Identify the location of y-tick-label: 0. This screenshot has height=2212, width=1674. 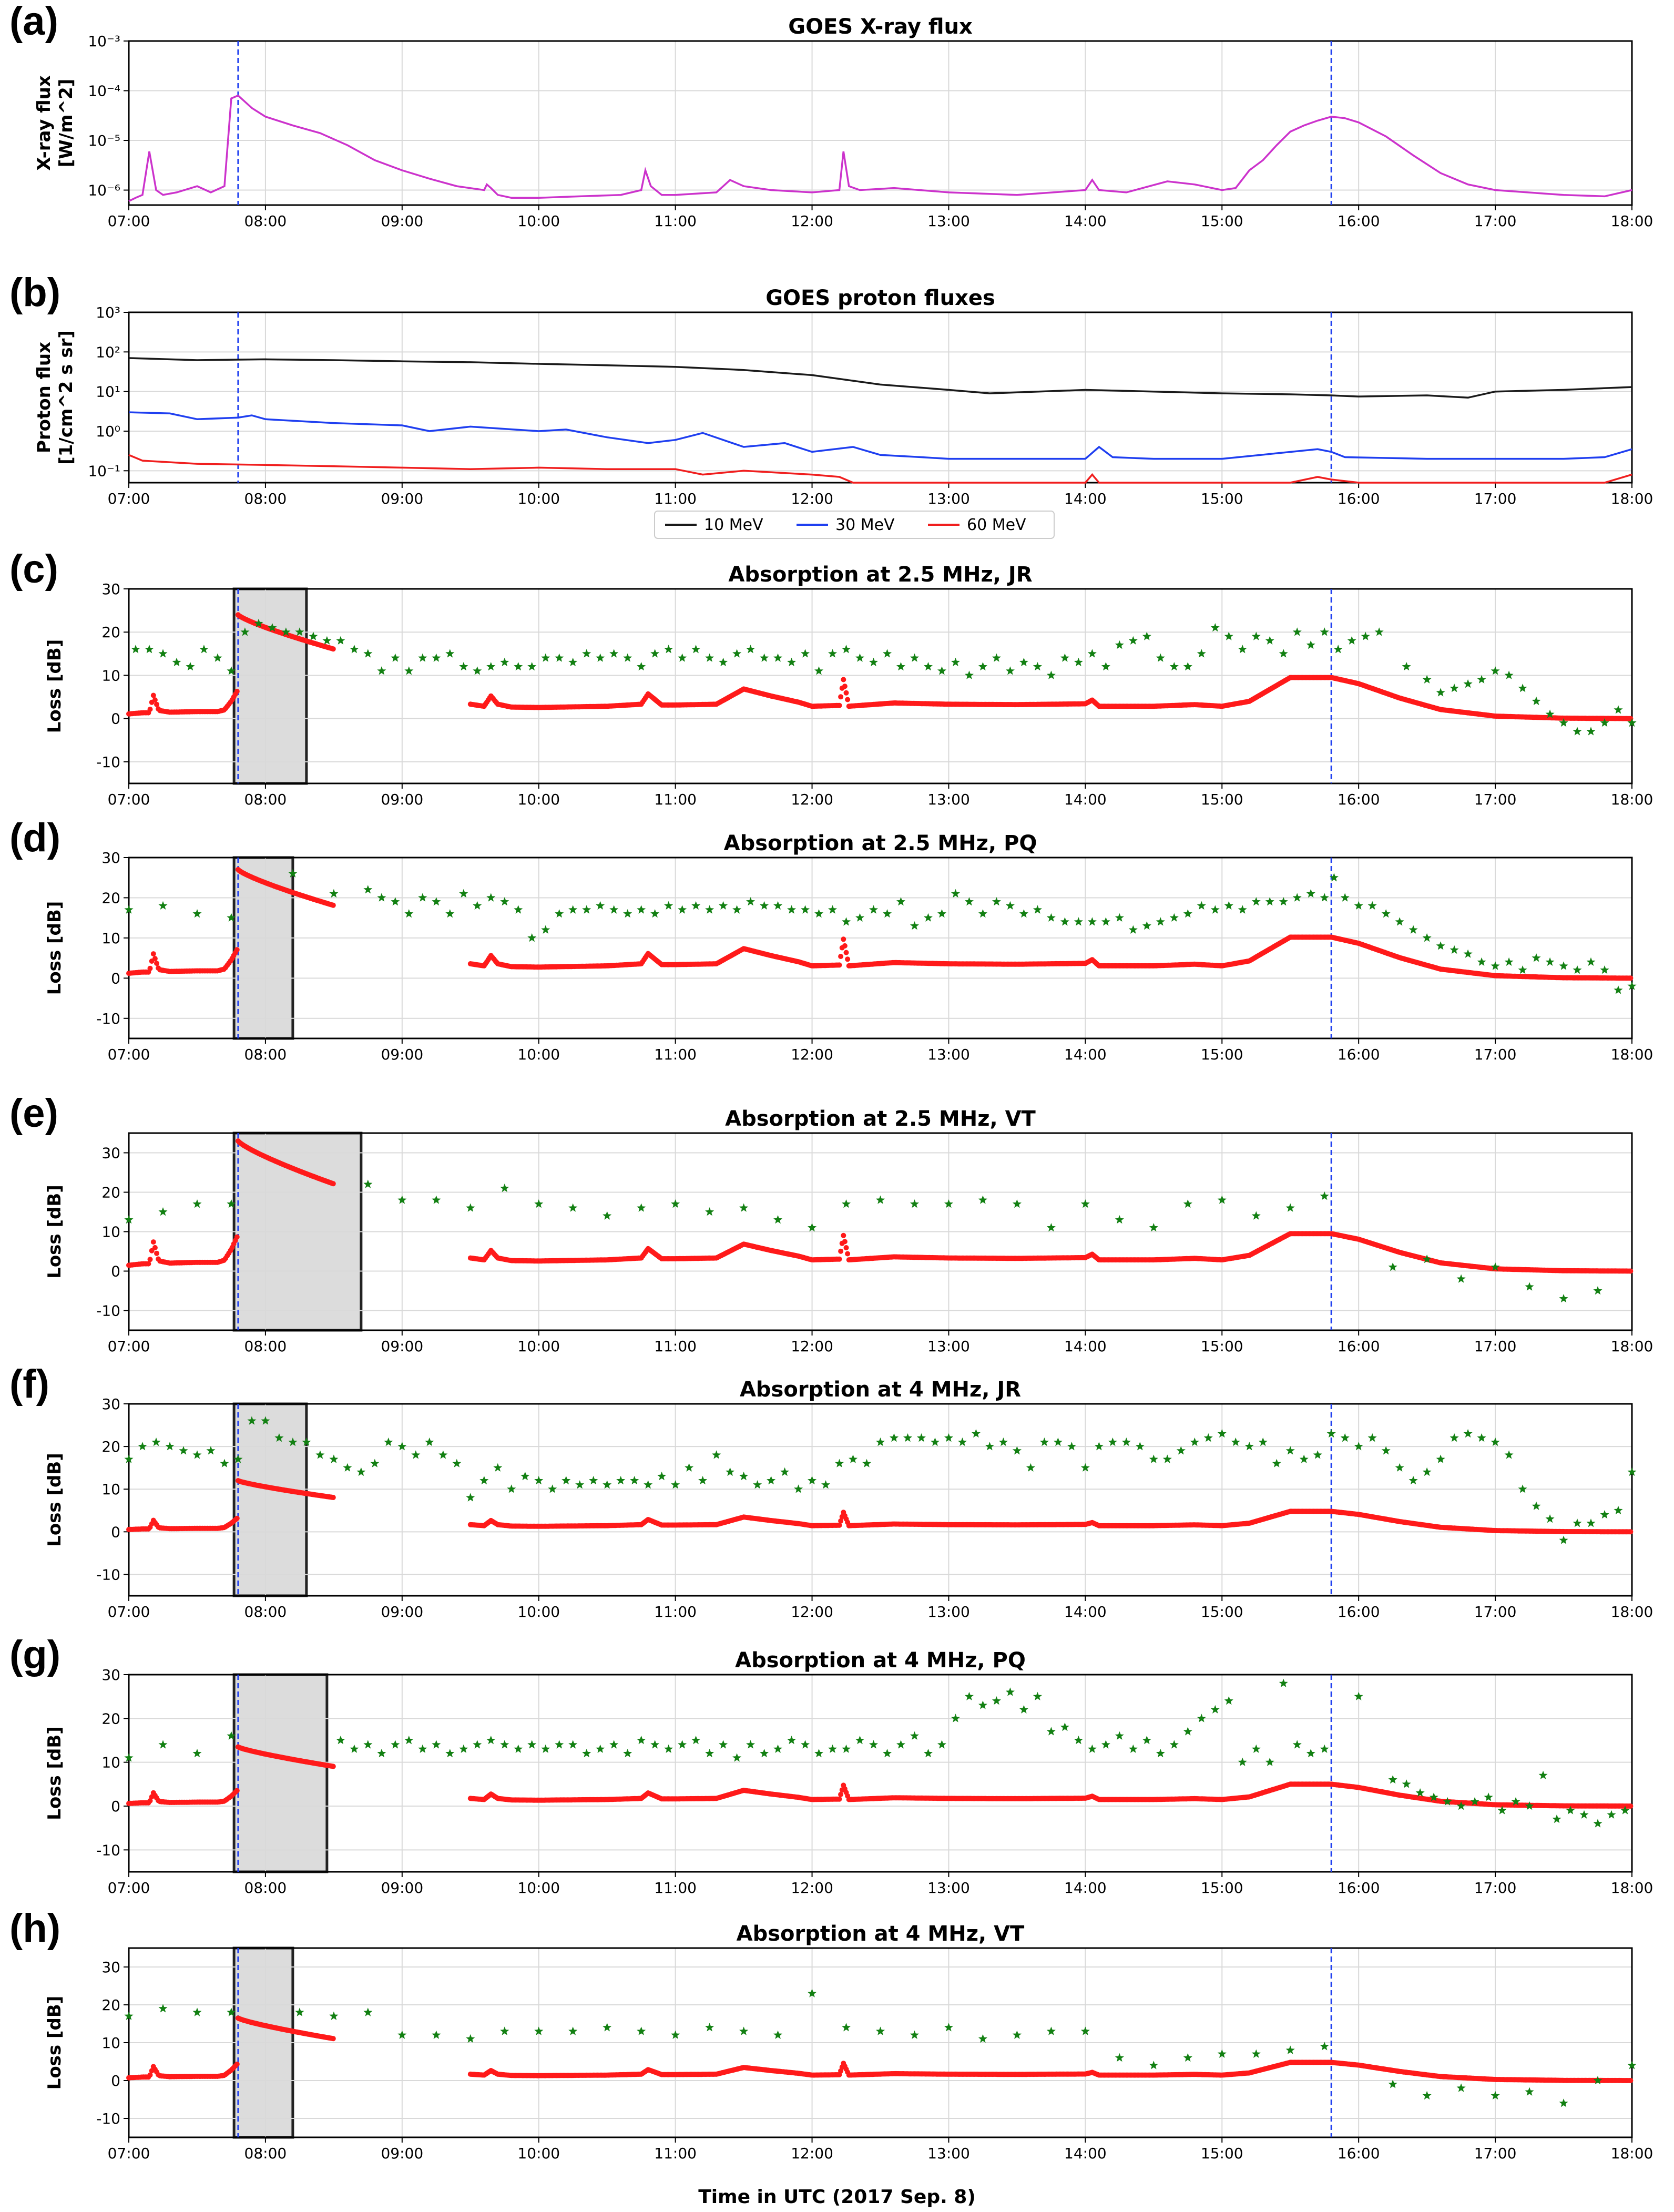
(115, 978).